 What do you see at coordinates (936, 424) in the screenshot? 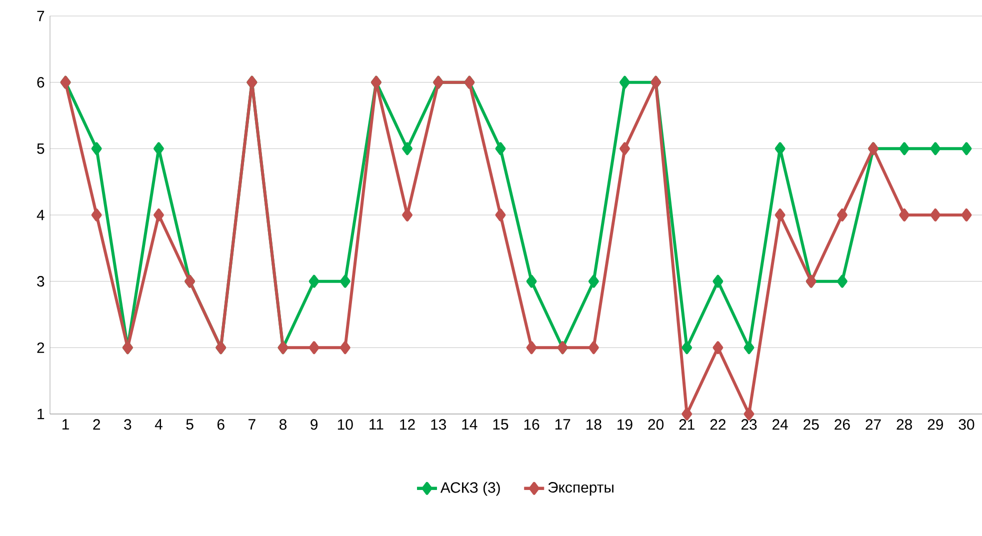
I see `x-tick-label: 29` at bounding box center [936, 424].